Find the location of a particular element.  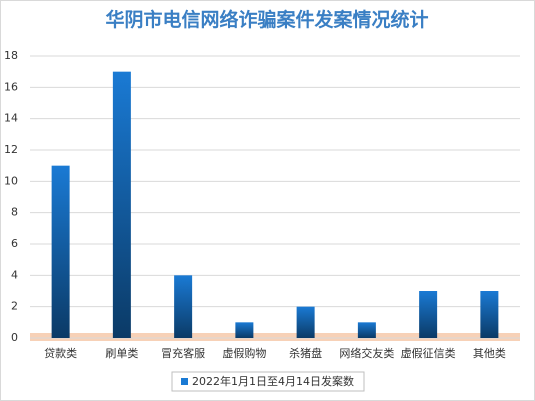

y-tick-label: 8 is located at coordinates (14, 212).